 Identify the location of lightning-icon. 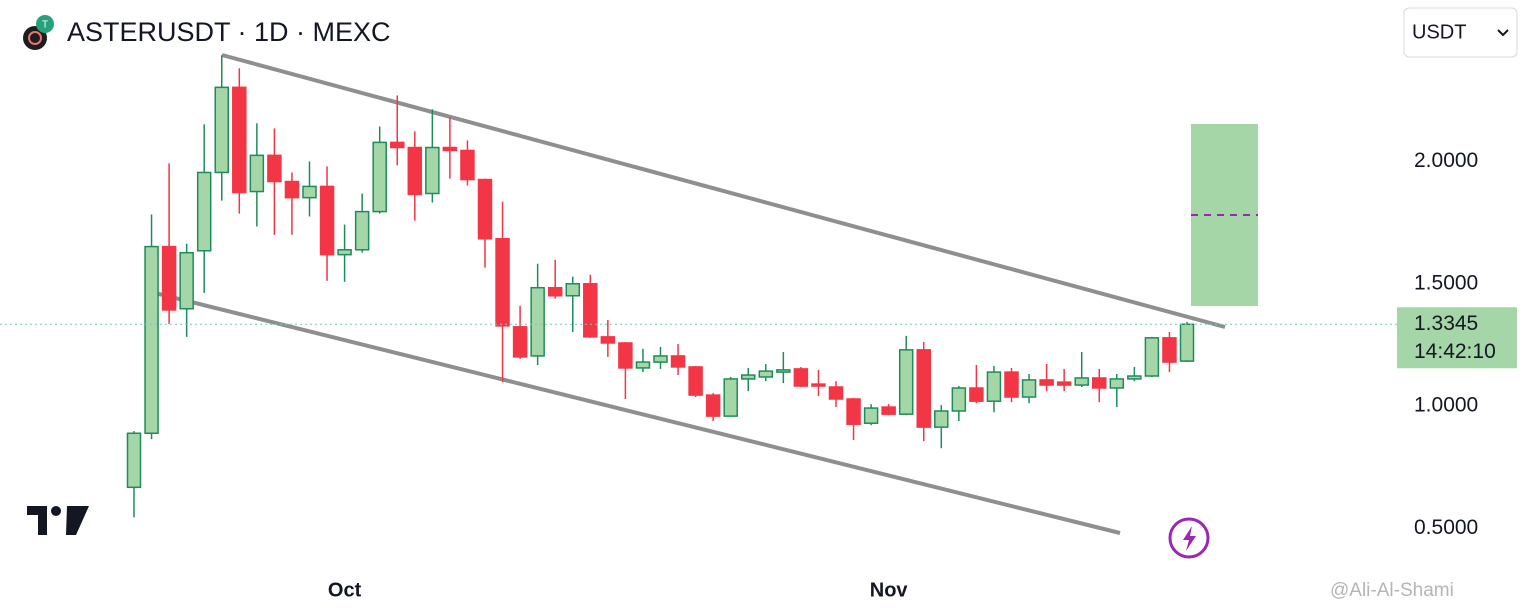
(1189, 538).